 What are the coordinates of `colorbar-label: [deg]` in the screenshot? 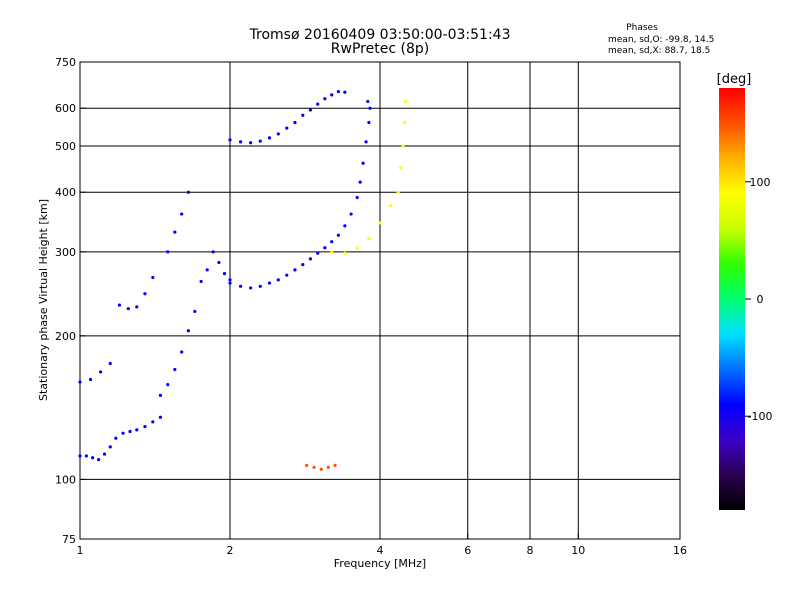 It's located at (734, 79).